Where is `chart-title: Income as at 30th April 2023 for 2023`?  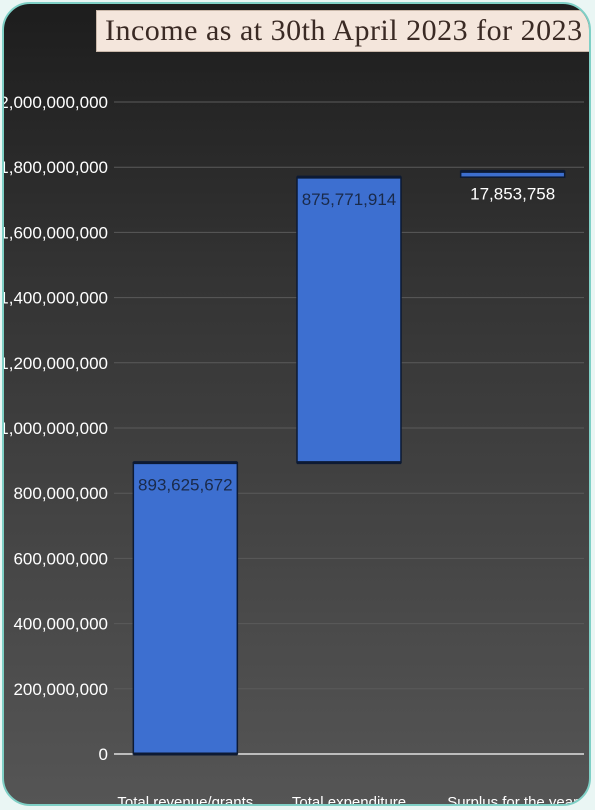 chart-title: Income as at 30th April 2023 for 2023 is located at coordinates (344, 30).